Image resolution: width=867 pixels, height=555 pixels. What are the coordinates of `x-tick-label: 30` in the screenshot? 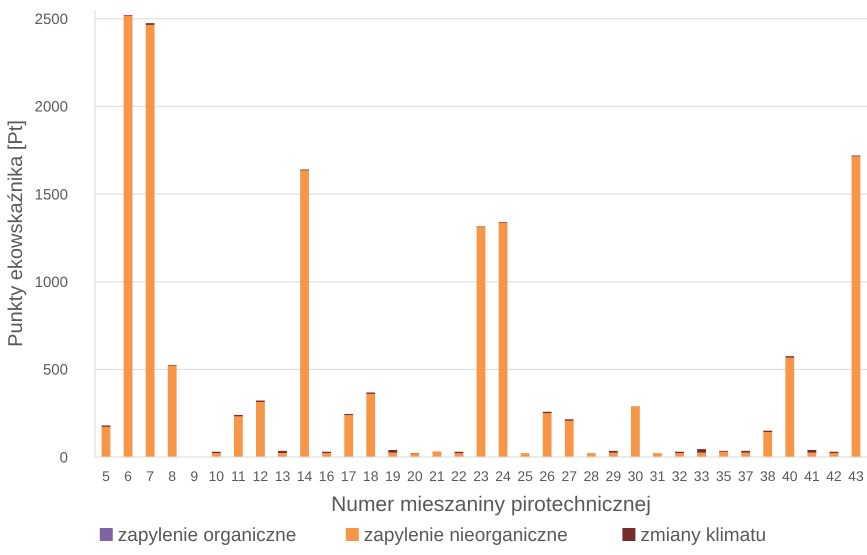 It's located at (636, 476).